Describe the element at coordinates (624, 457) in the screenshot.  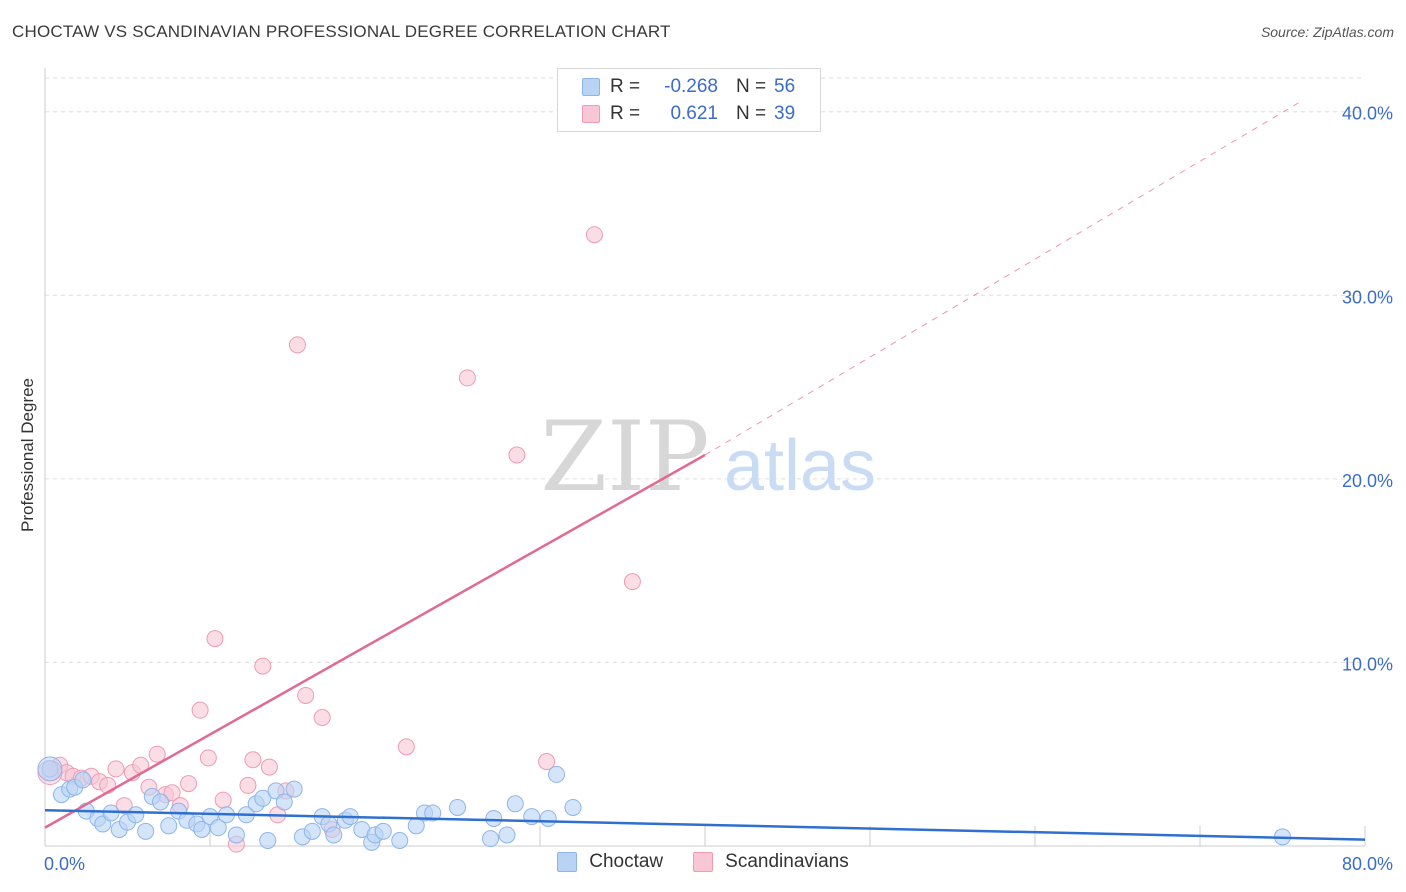
I see `watermark-zip: ZIP` at that location.